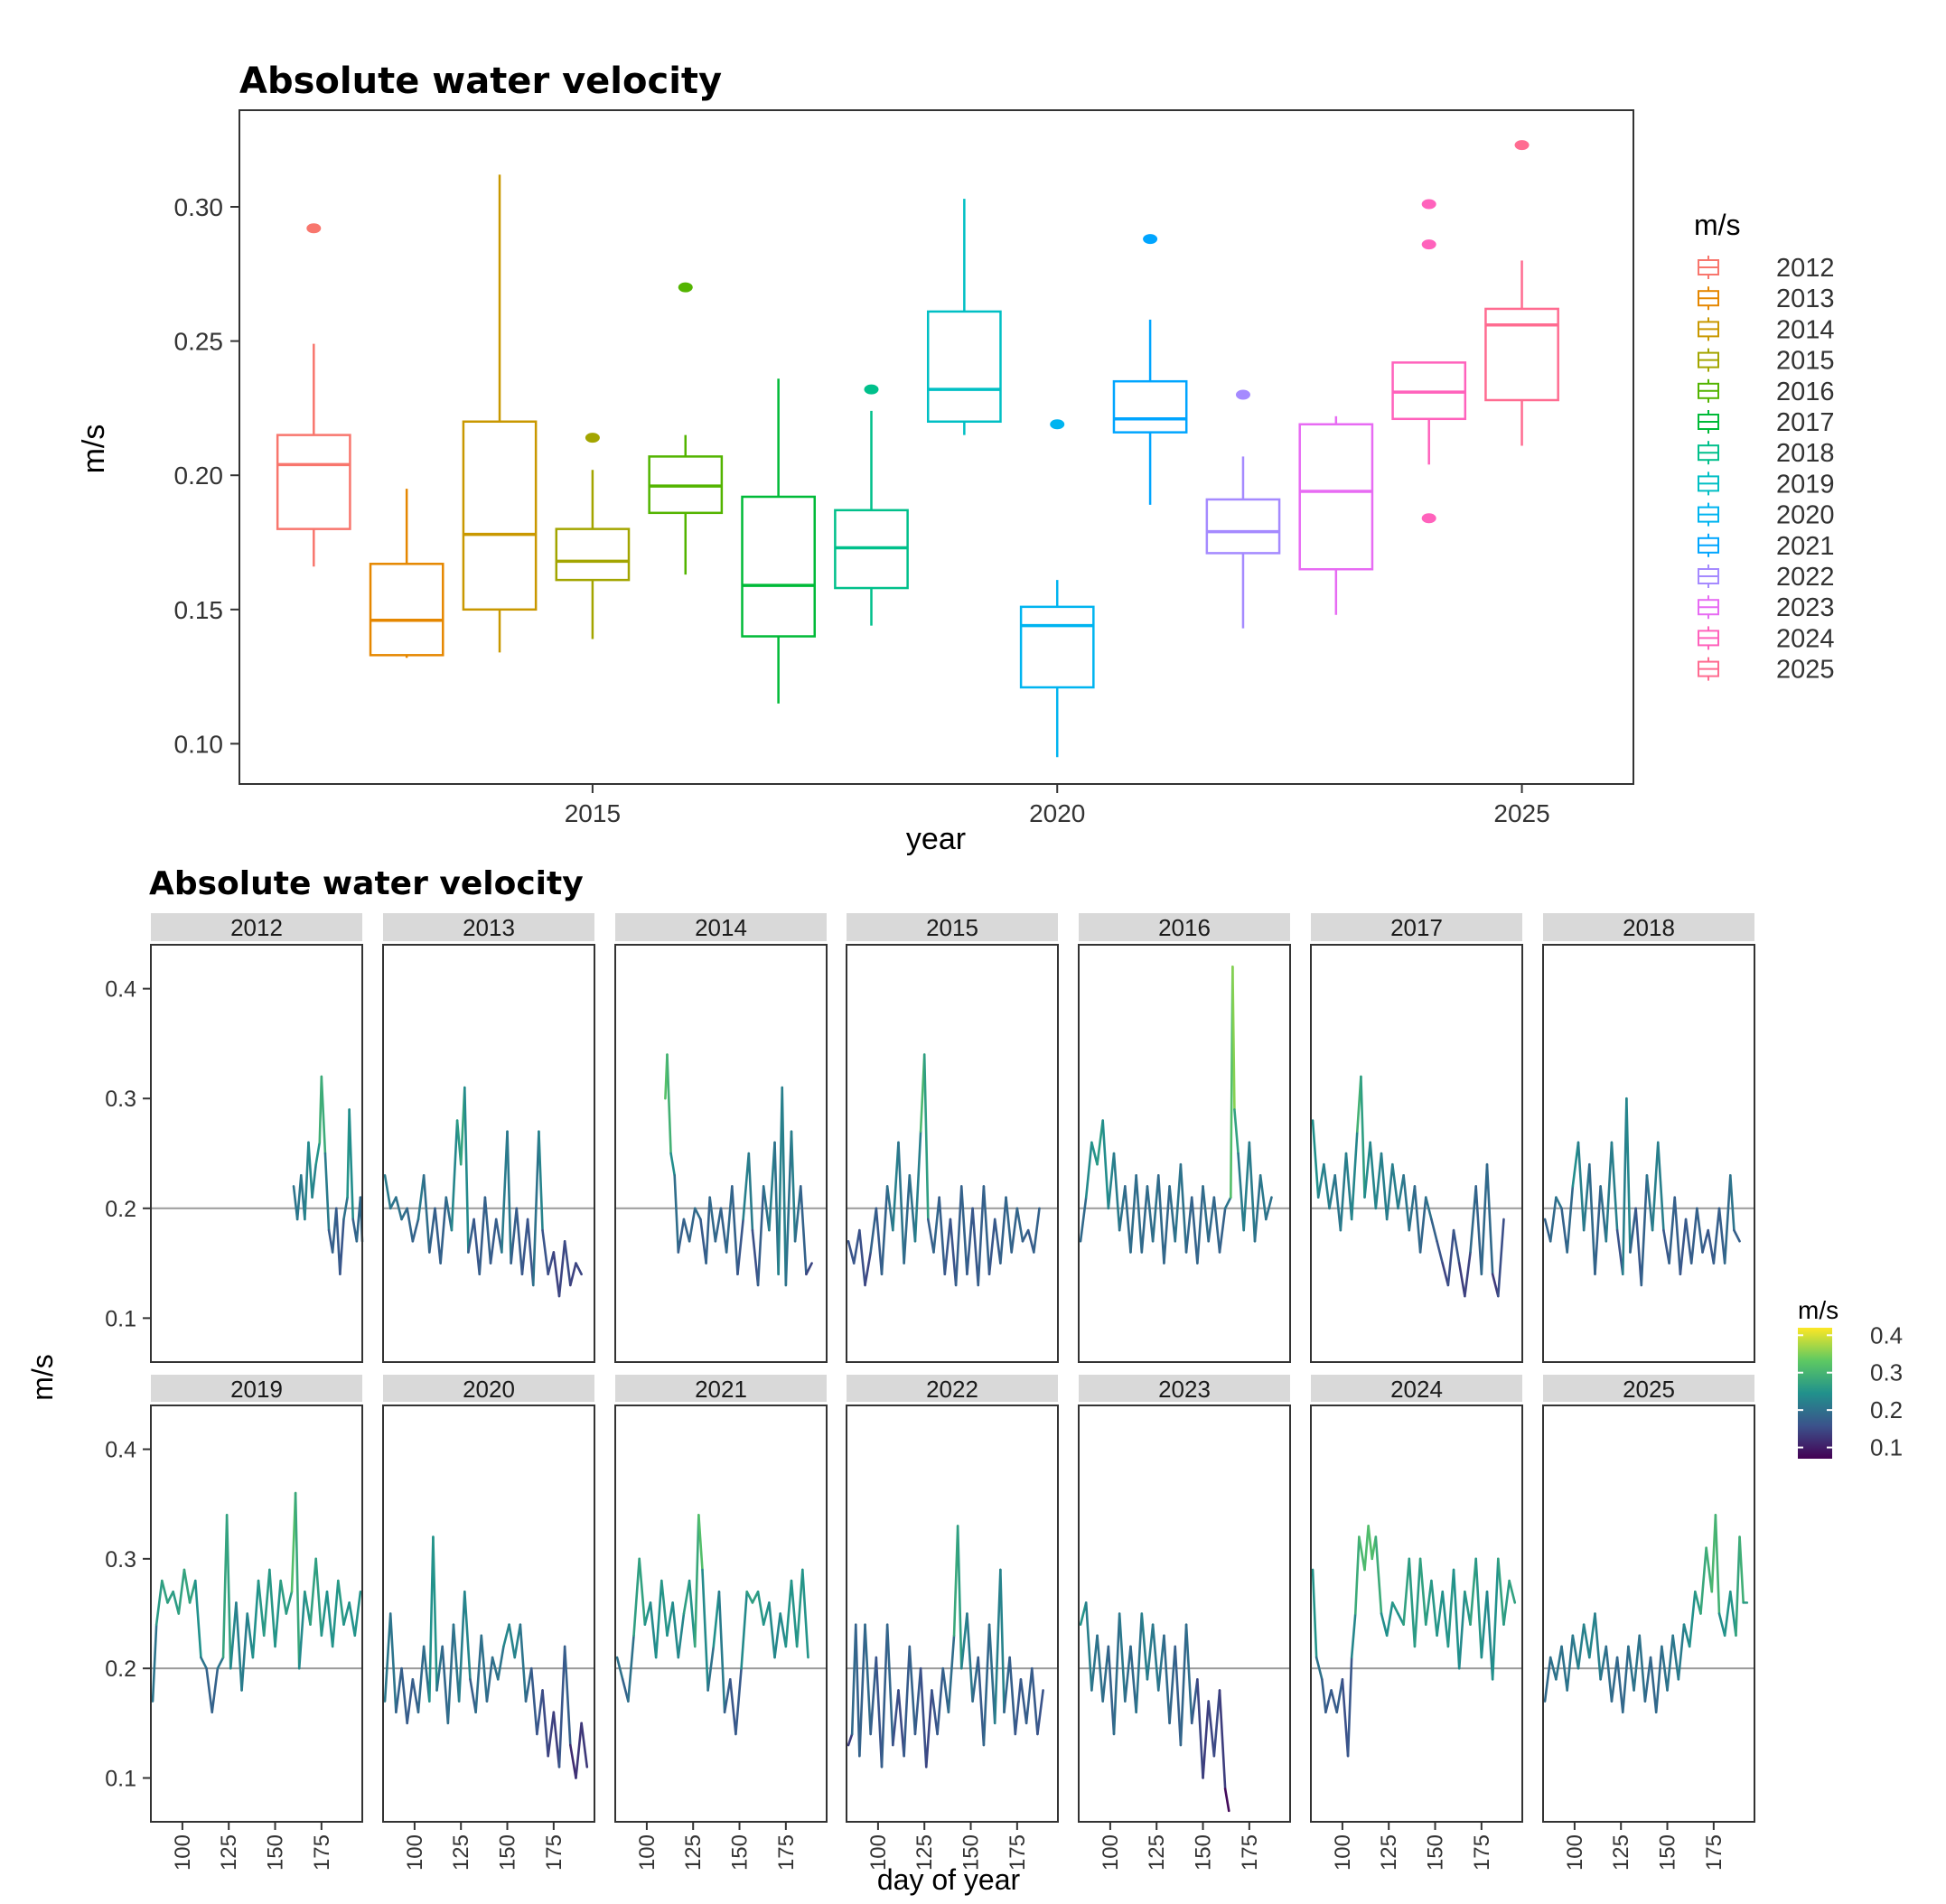 Image resolution: width=1946 pixels, height=1904 pixels. What do you see at coordinates (1150, 369) in the screenshot?
I see `box-2021` at bounding box center [1150, 369].